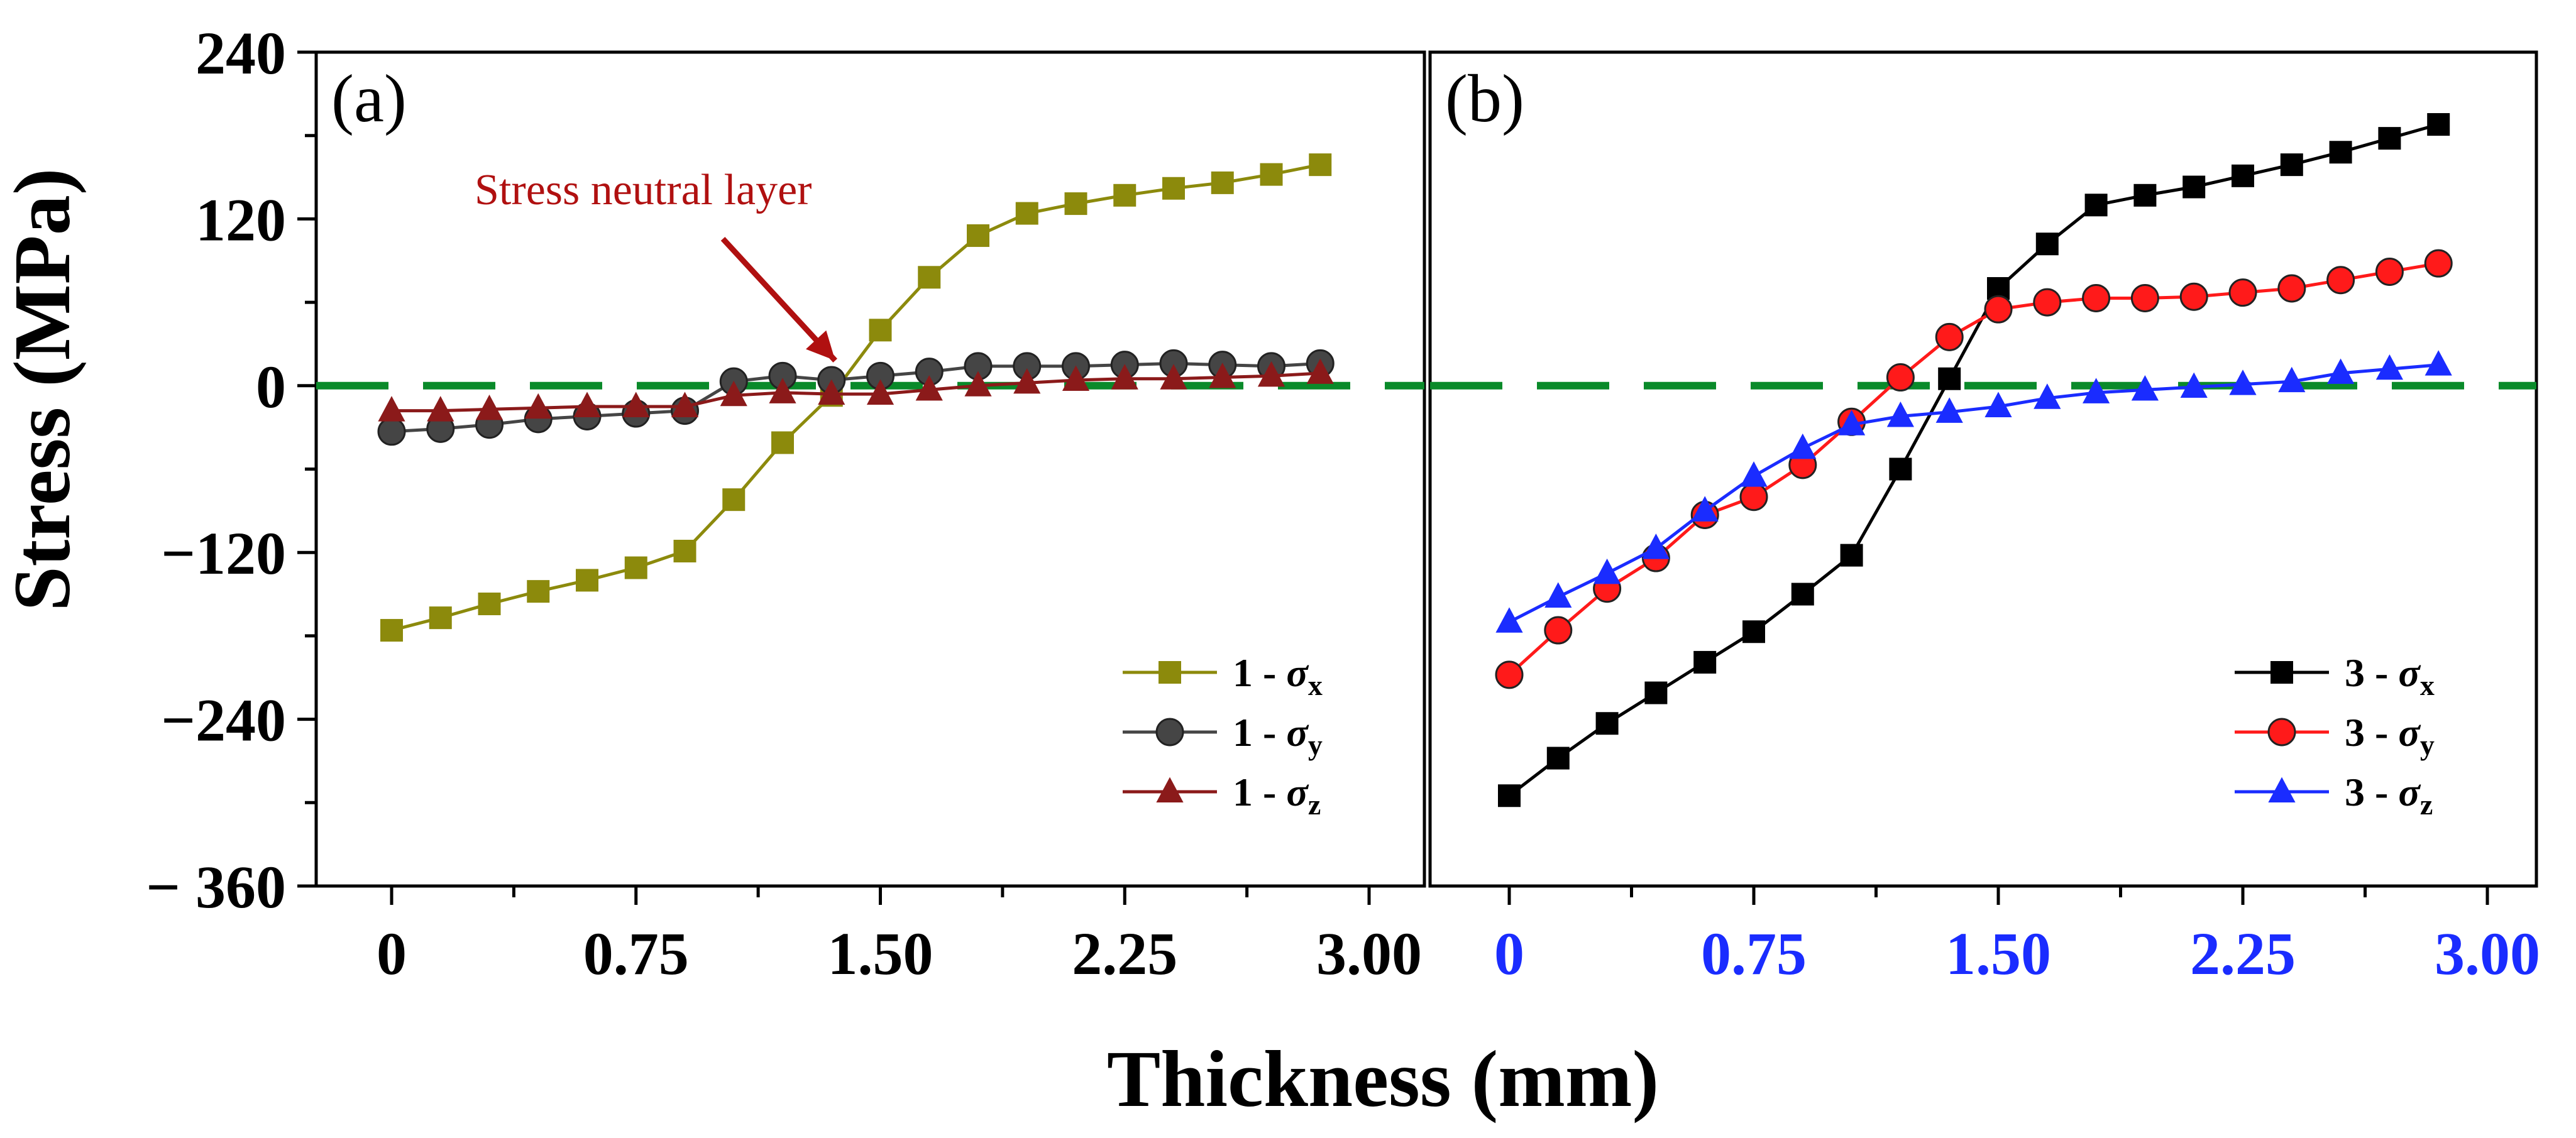 The image size is (2576, 1138). What do you see at coordinates (1277, 795) in the screenshot?
I see `legend-label-z: 1 - σz` at bounding box center [1277, 795].